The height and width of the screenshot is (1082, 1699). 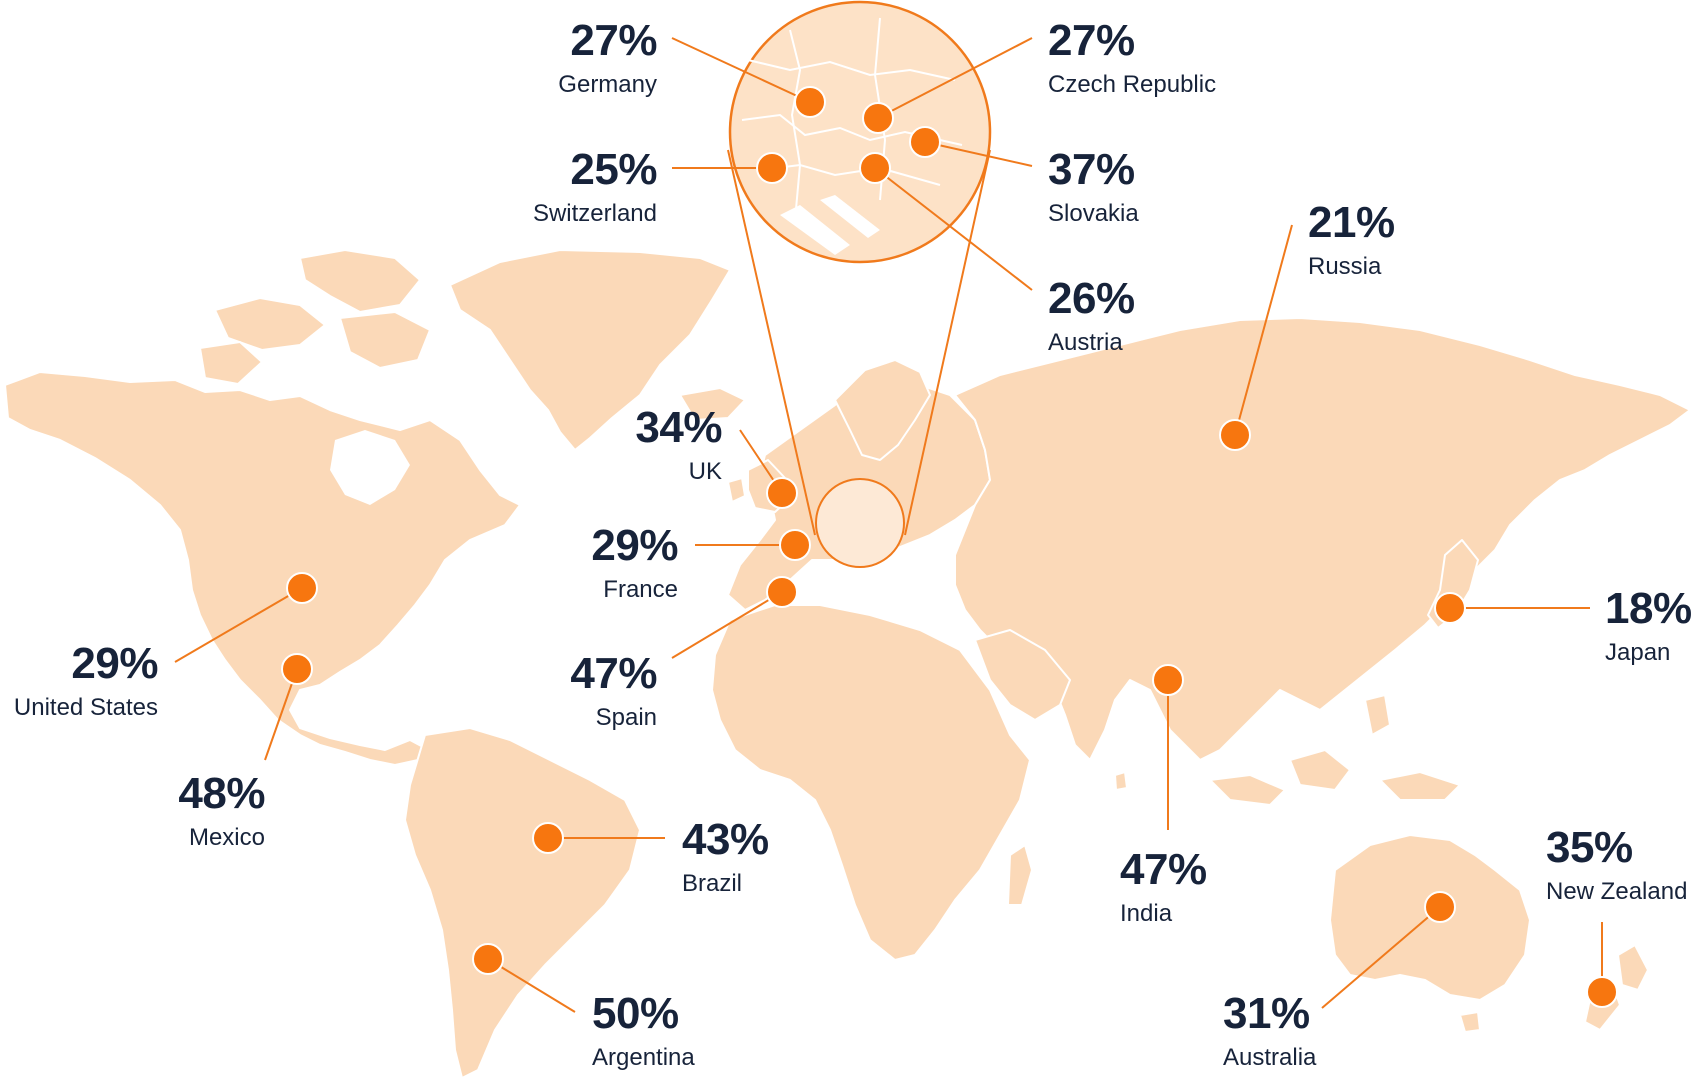 What do you see at coordinates (1602, 992) in the screenshot?
I see `marker-new-zealand` at bounding box center [1602, 992].